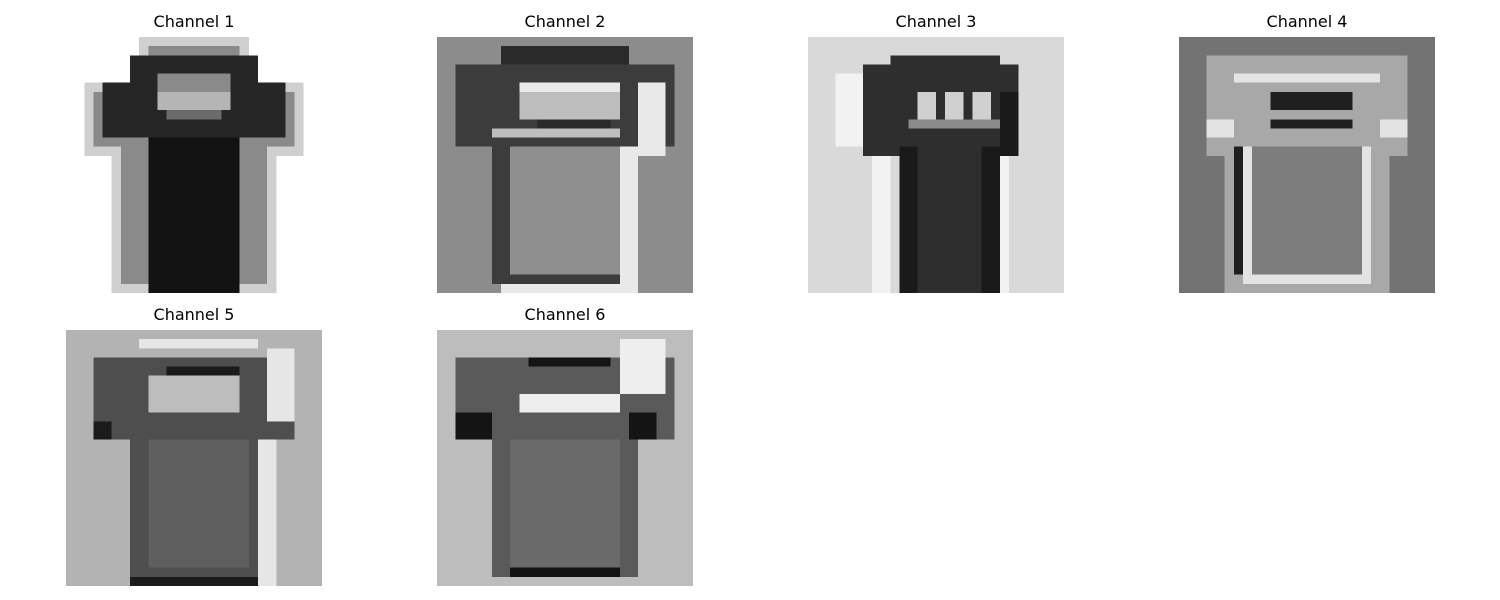 The image size is (1500, 600). I want to click on channel-1-feature-map, so click(194, 165).